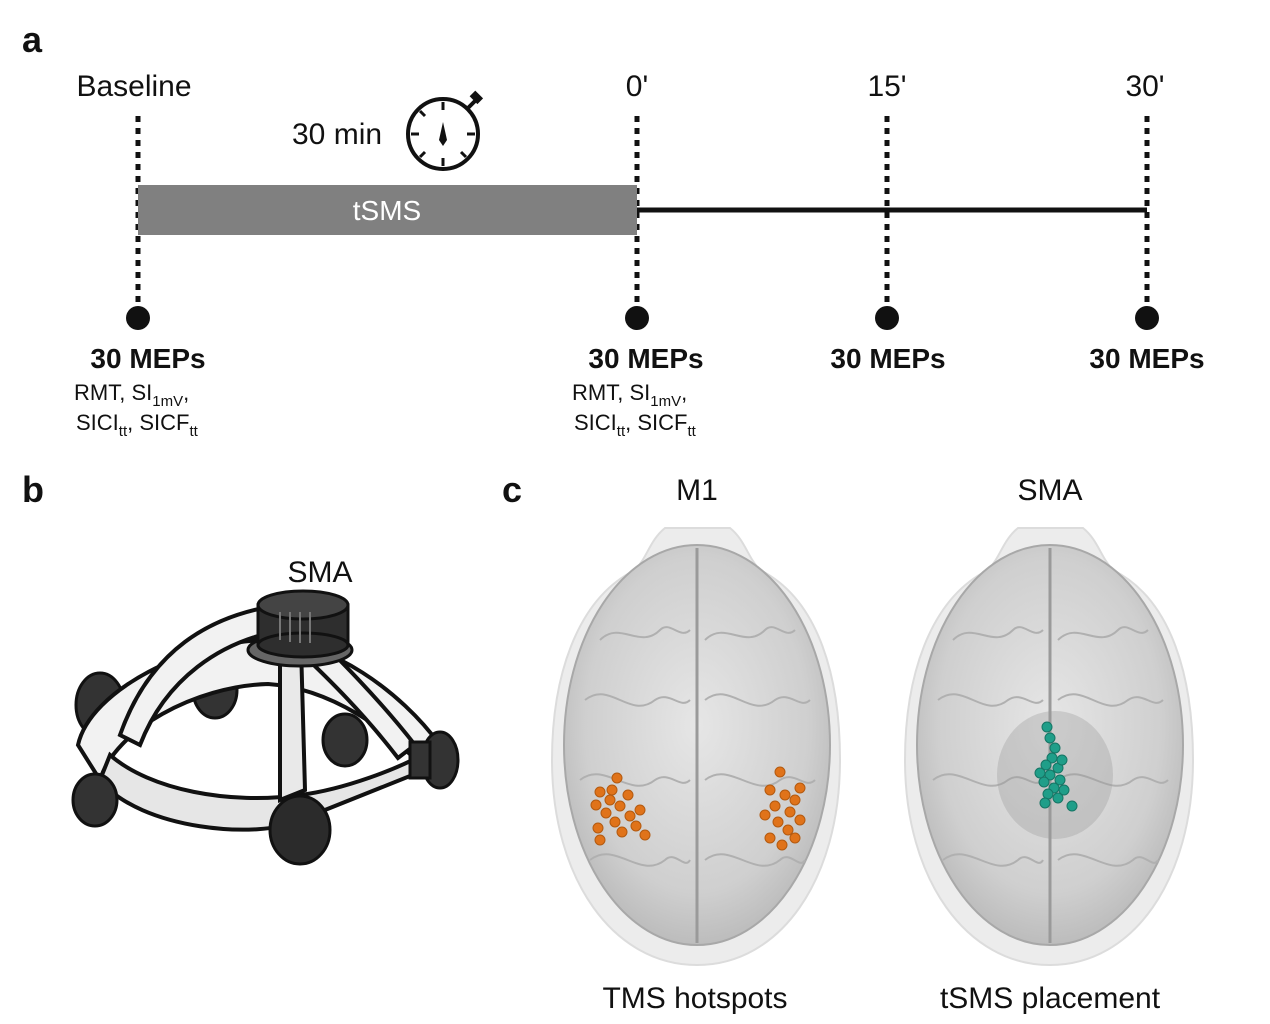 The width and height of the screenshot is (1270, 1024). I want to click on timepoint-label-15: 15', so click(886, 86).